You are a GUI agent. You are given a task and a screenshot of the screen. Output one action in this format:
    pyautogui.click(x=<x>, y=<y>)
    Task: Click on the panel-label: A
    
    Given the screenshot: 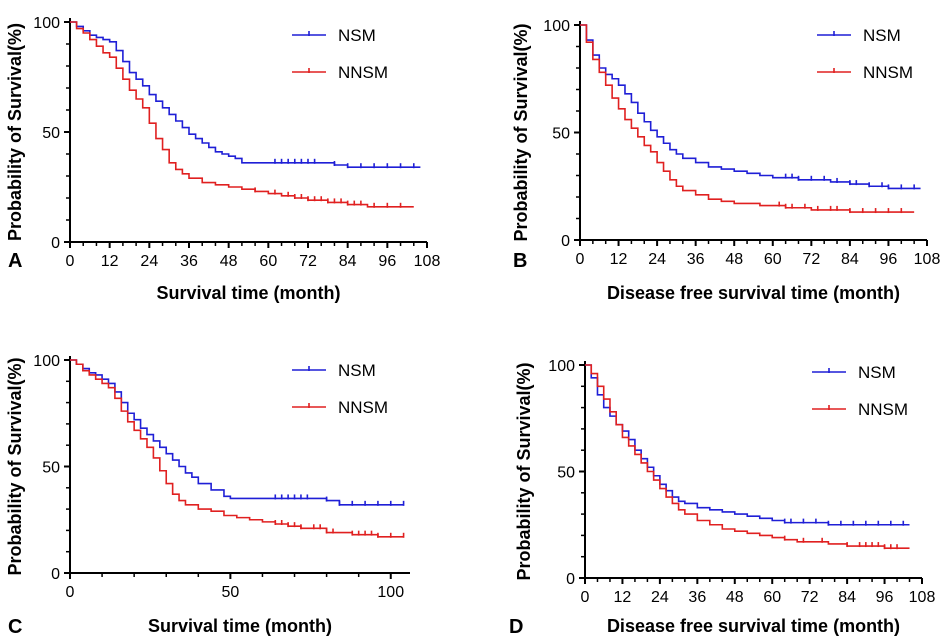 What is the action you would take?
    pyautogui.click(x=15, y=261)
    